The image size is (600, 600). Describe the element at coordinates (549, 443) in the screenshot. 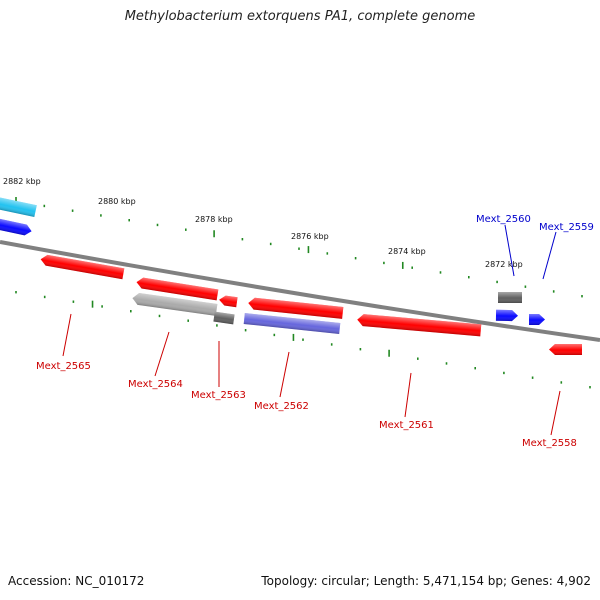

I see `gene-label-mext-2558: Mext_2558` at that location.